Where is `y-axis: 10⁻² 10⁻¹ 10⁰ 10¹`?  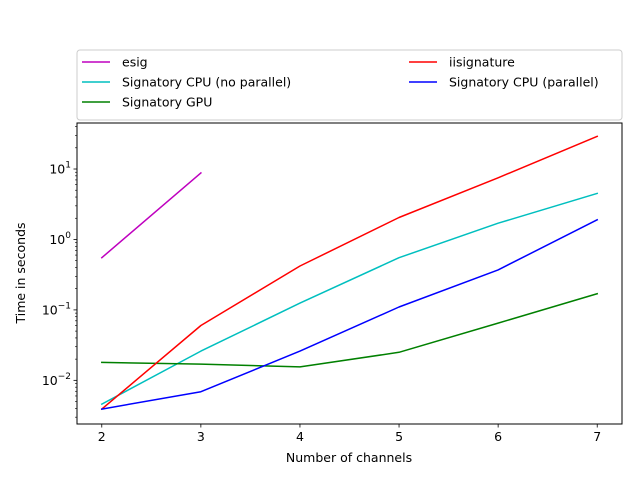
y-axis: 10⁻² 10⁻¹ 10⁰ 10¹ is located at coordinates (59, 272).